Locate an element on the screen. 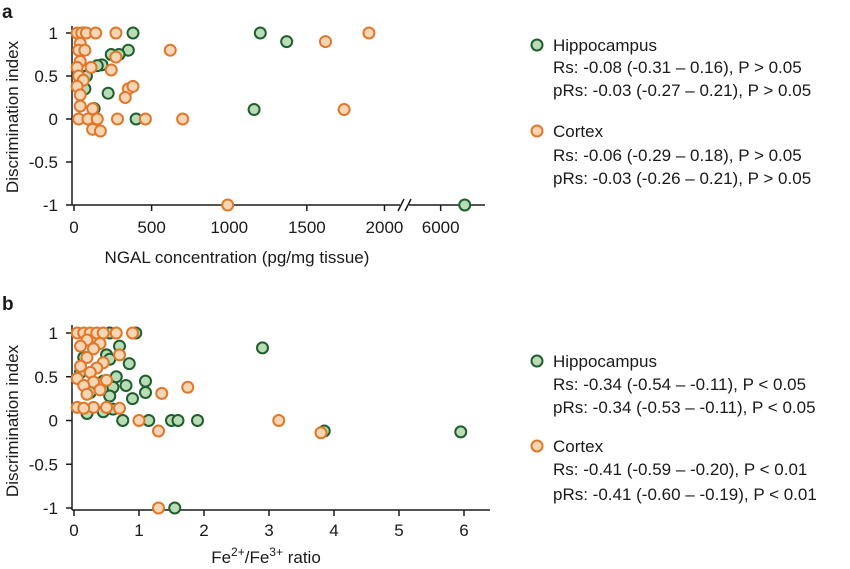 The width and height of the screenshot is (850, 569). legend-label-hippocampus-a: Hippocampus is located at coordinates (605, 45).